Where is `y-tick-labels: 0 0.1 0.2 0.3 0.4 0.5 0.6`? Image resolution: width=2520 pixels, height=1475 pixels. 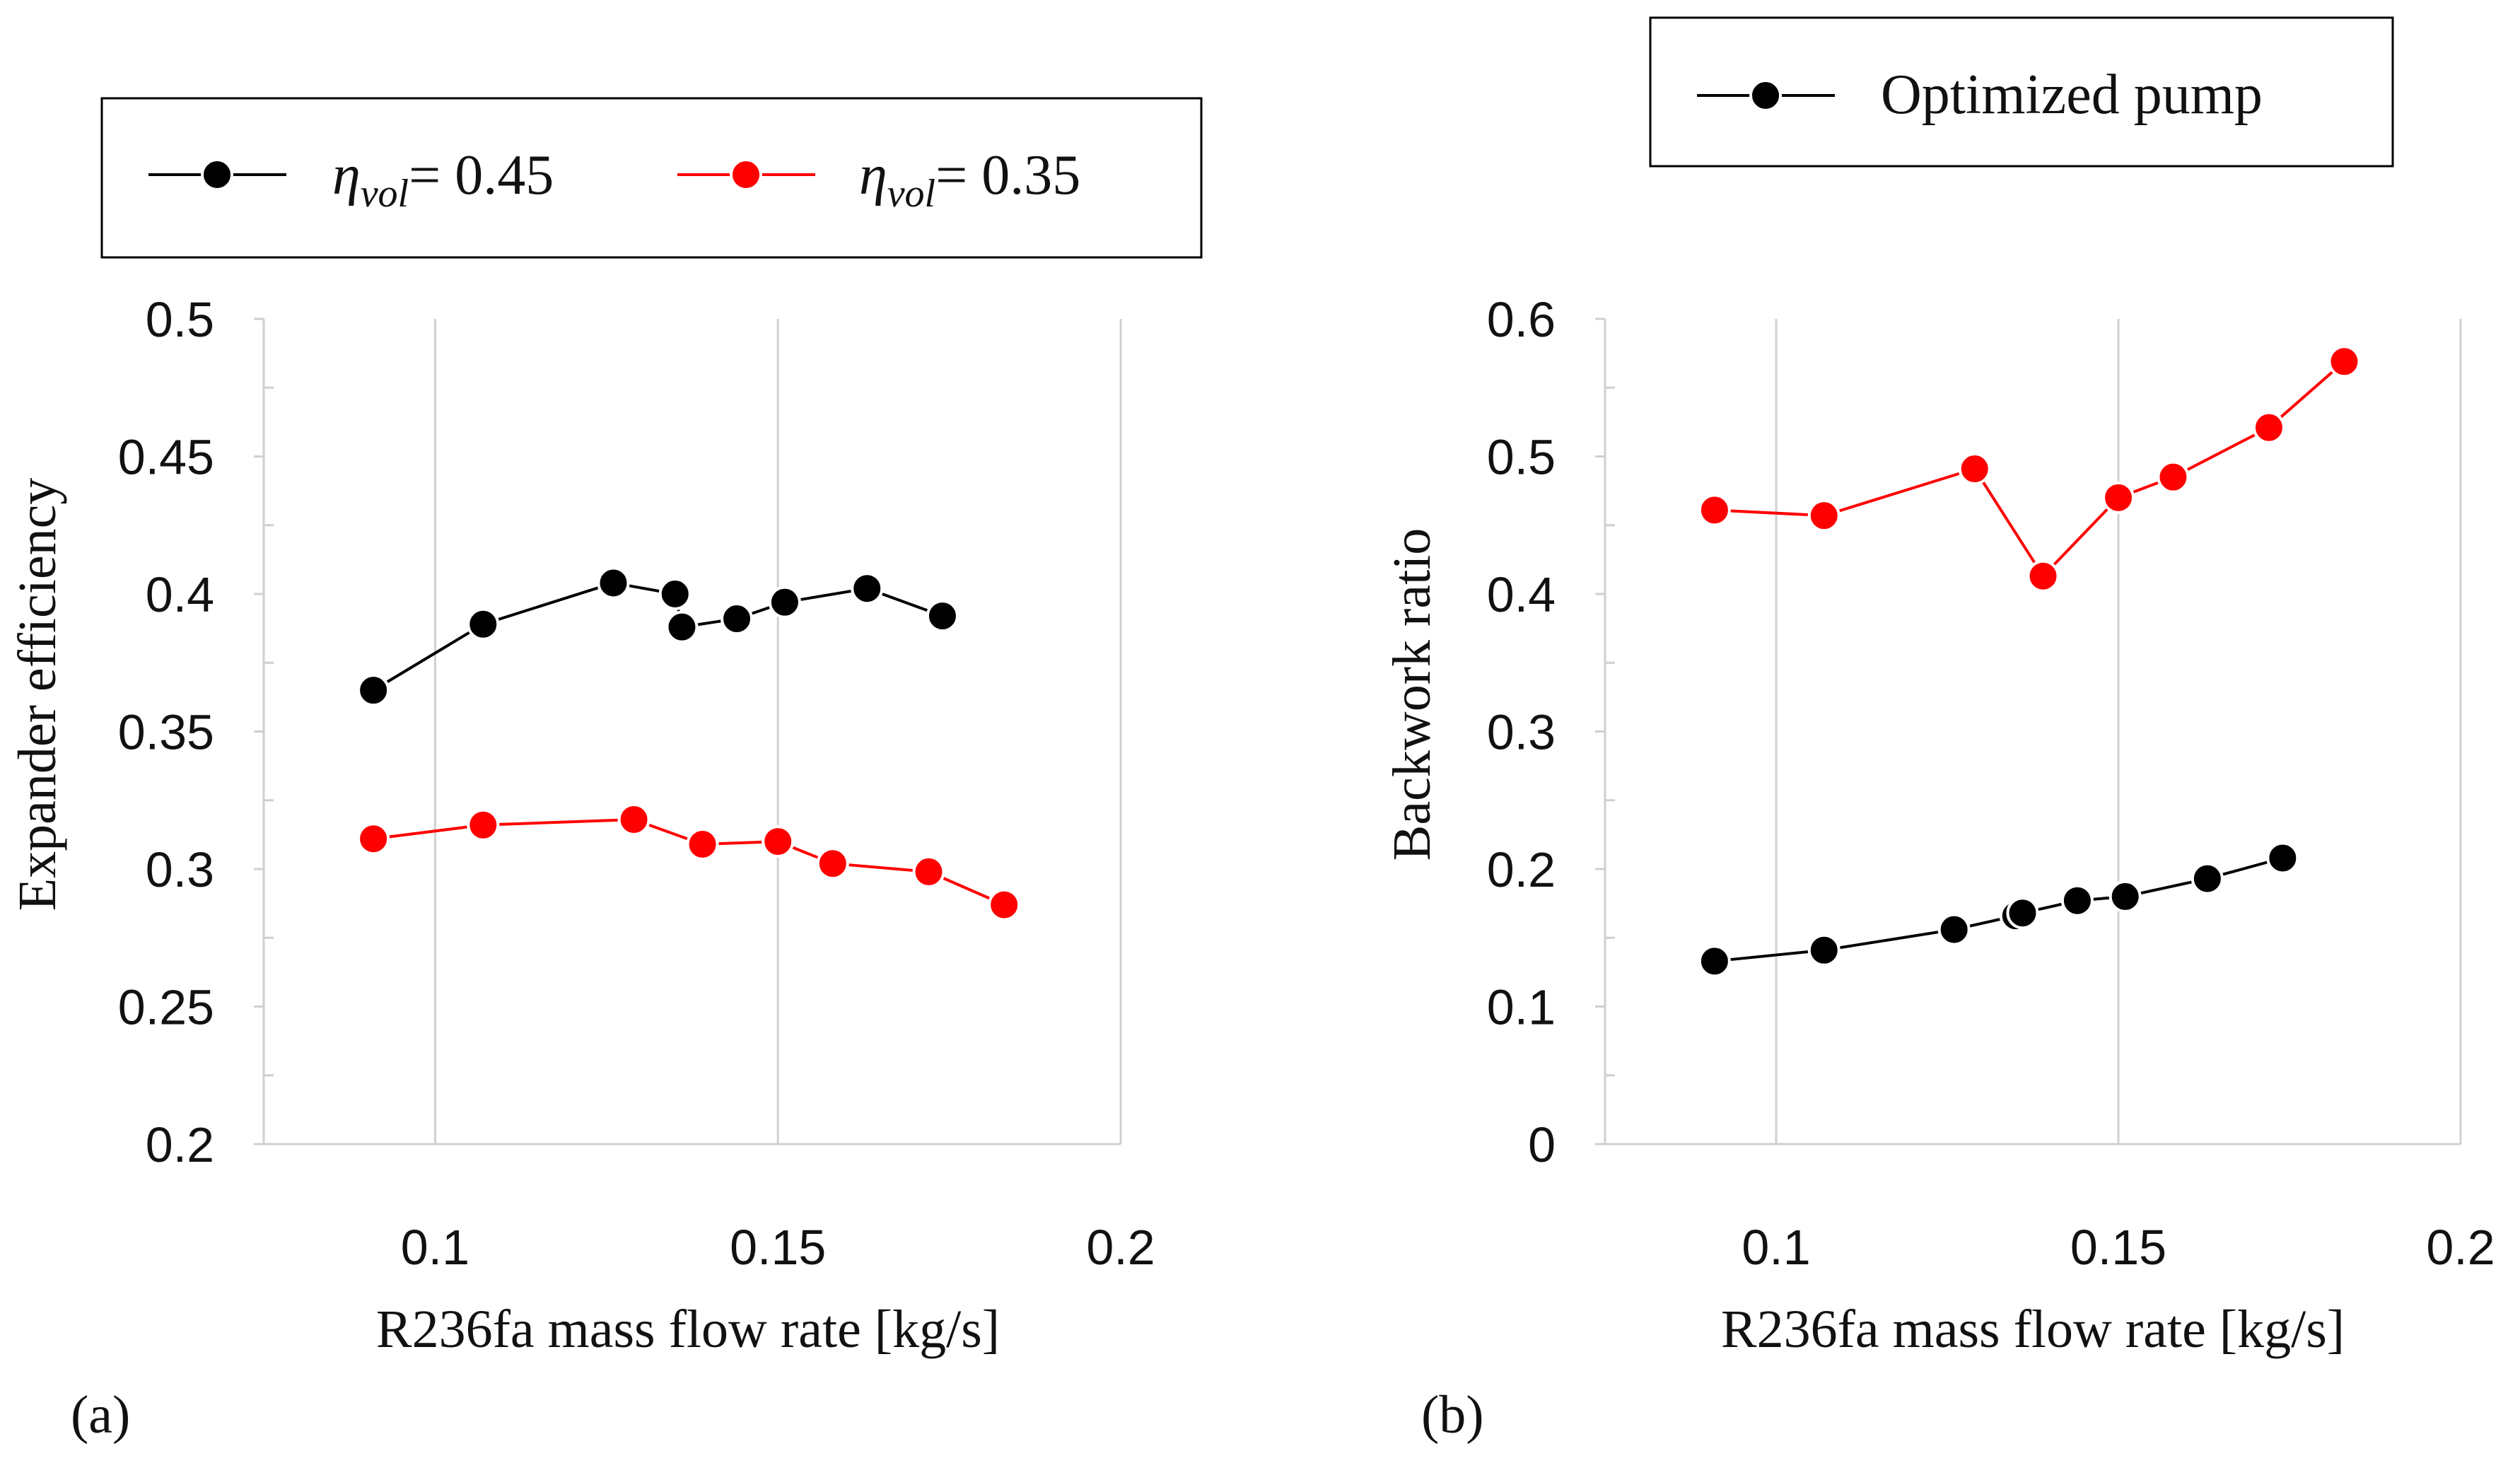
y-tick-labels: 0 0.1 0.2 0.3 0.4 0.5 0.6 is located at coordinates (1521, 732).